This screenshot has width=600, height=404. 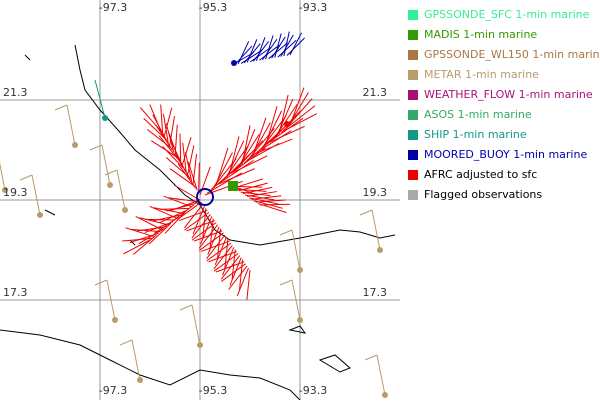 I want to click on grid-label: -95.3, so click(x=213, y=7).